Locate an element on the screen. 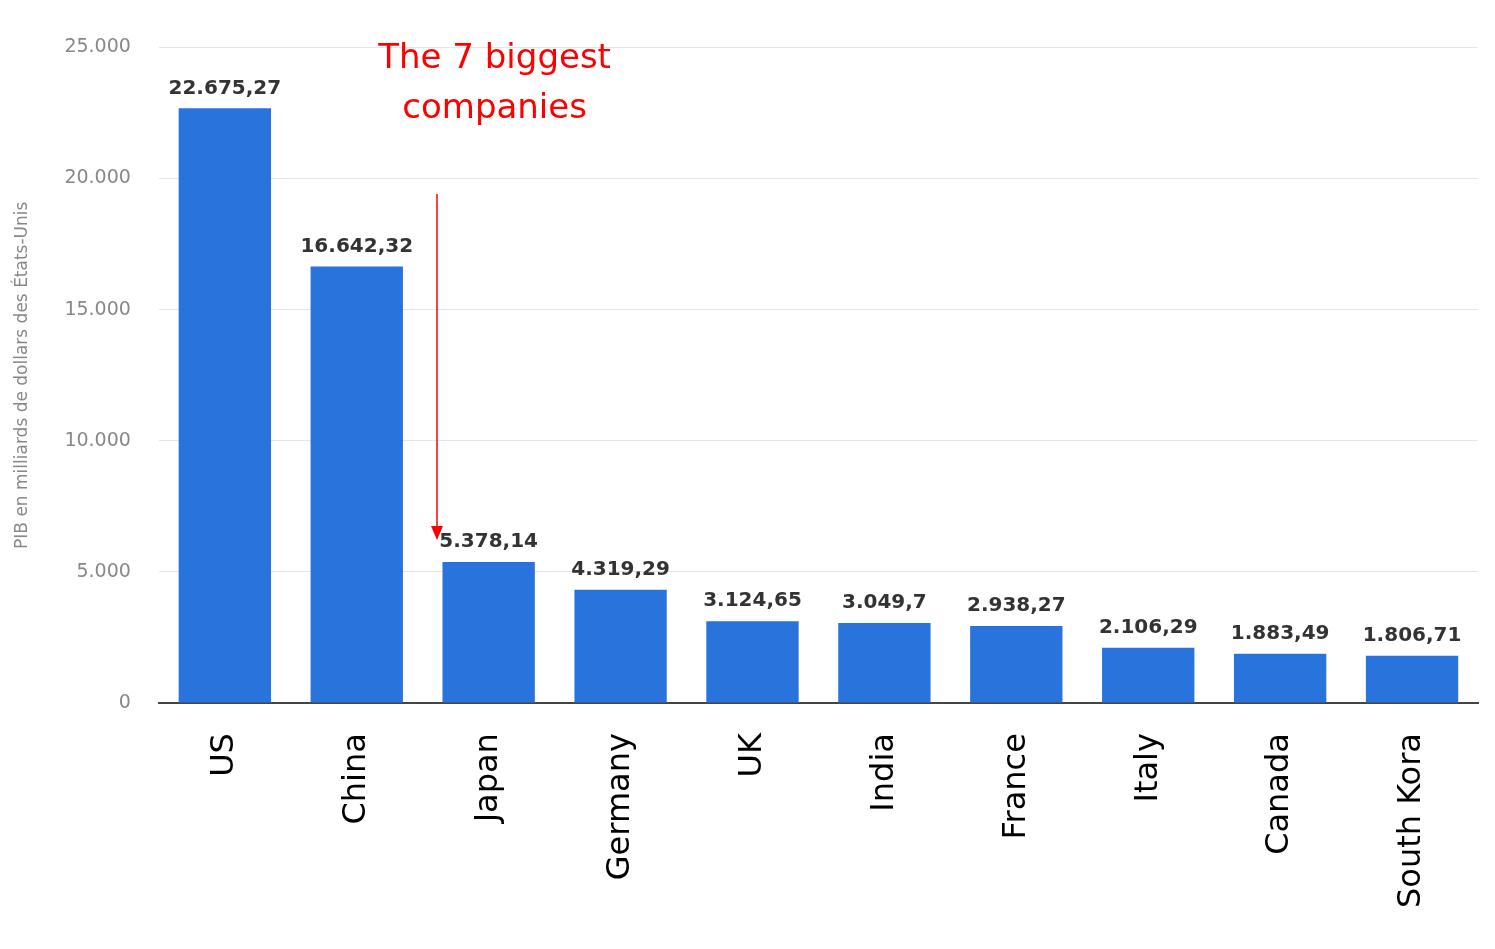 This screenshot has width=1495, height=949. y-axis-title: PIB en milliards de dollars des États-Unis is located at coordinates (20, 375).